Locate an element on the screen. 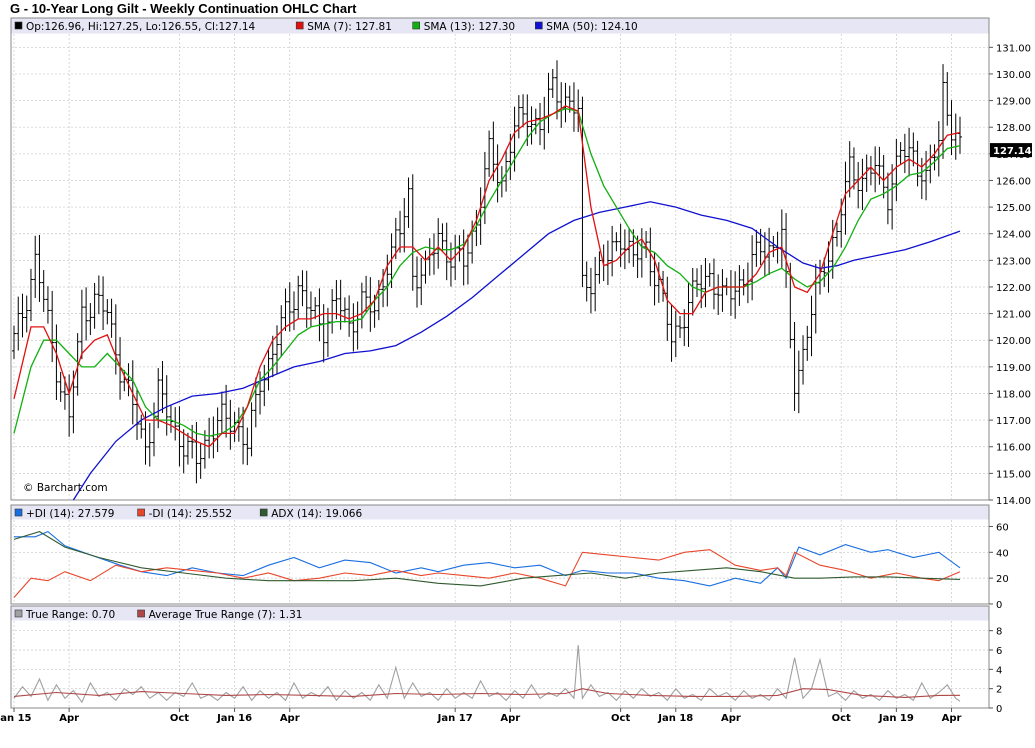  ytick-label-price-3: 117.00 is located at coordinates (1013, 421).